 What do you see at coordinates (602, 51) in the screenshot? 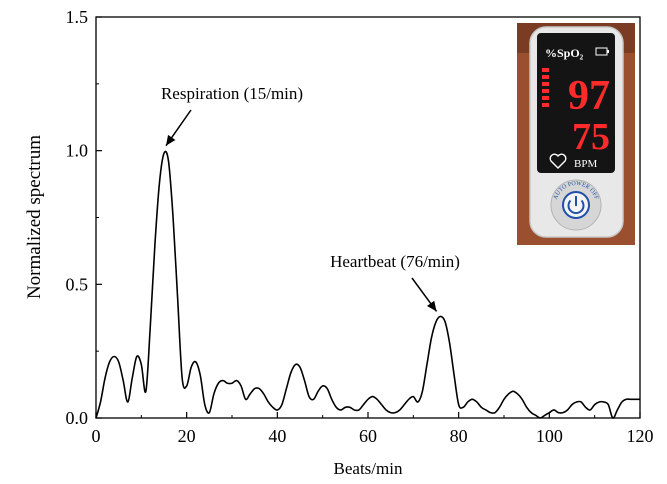
I see `battery-icon` at bounding box center [602, 51].